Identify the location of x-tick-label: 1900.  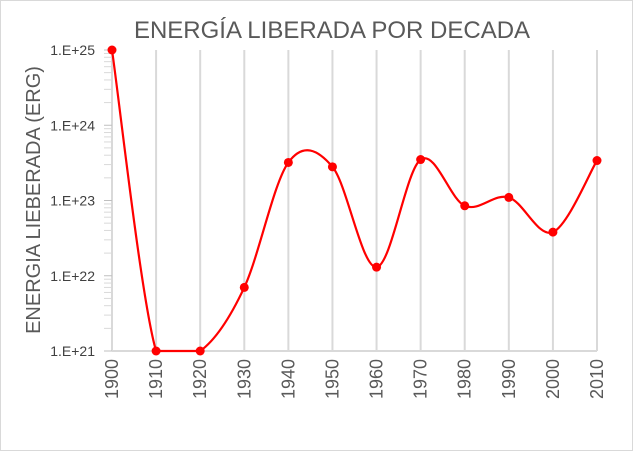
(112, 379).